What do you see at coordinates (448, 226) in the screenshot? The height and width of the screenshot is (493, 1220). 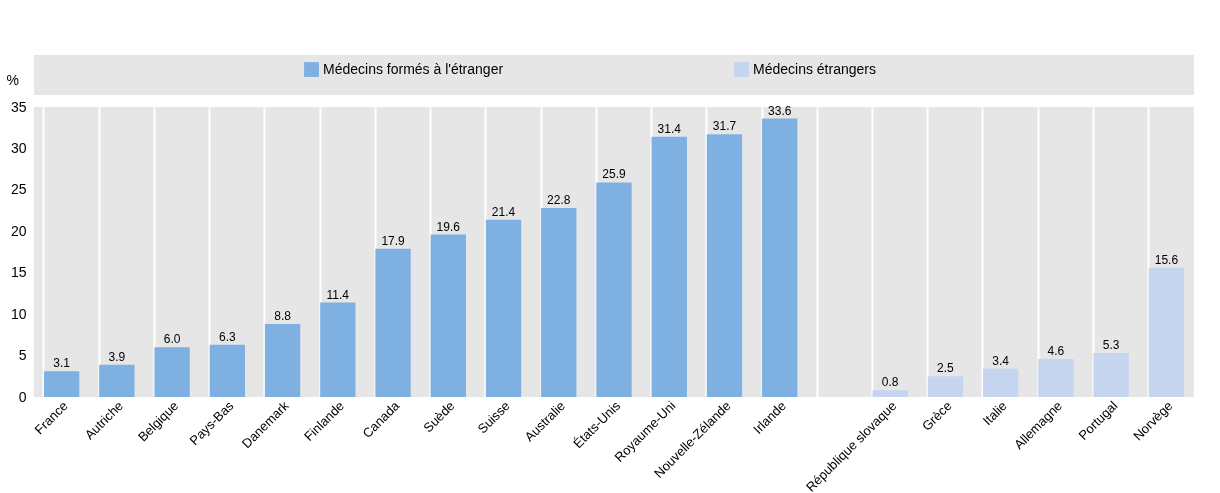 I see `data-label: 19.6` at bounding box center [448, 226].